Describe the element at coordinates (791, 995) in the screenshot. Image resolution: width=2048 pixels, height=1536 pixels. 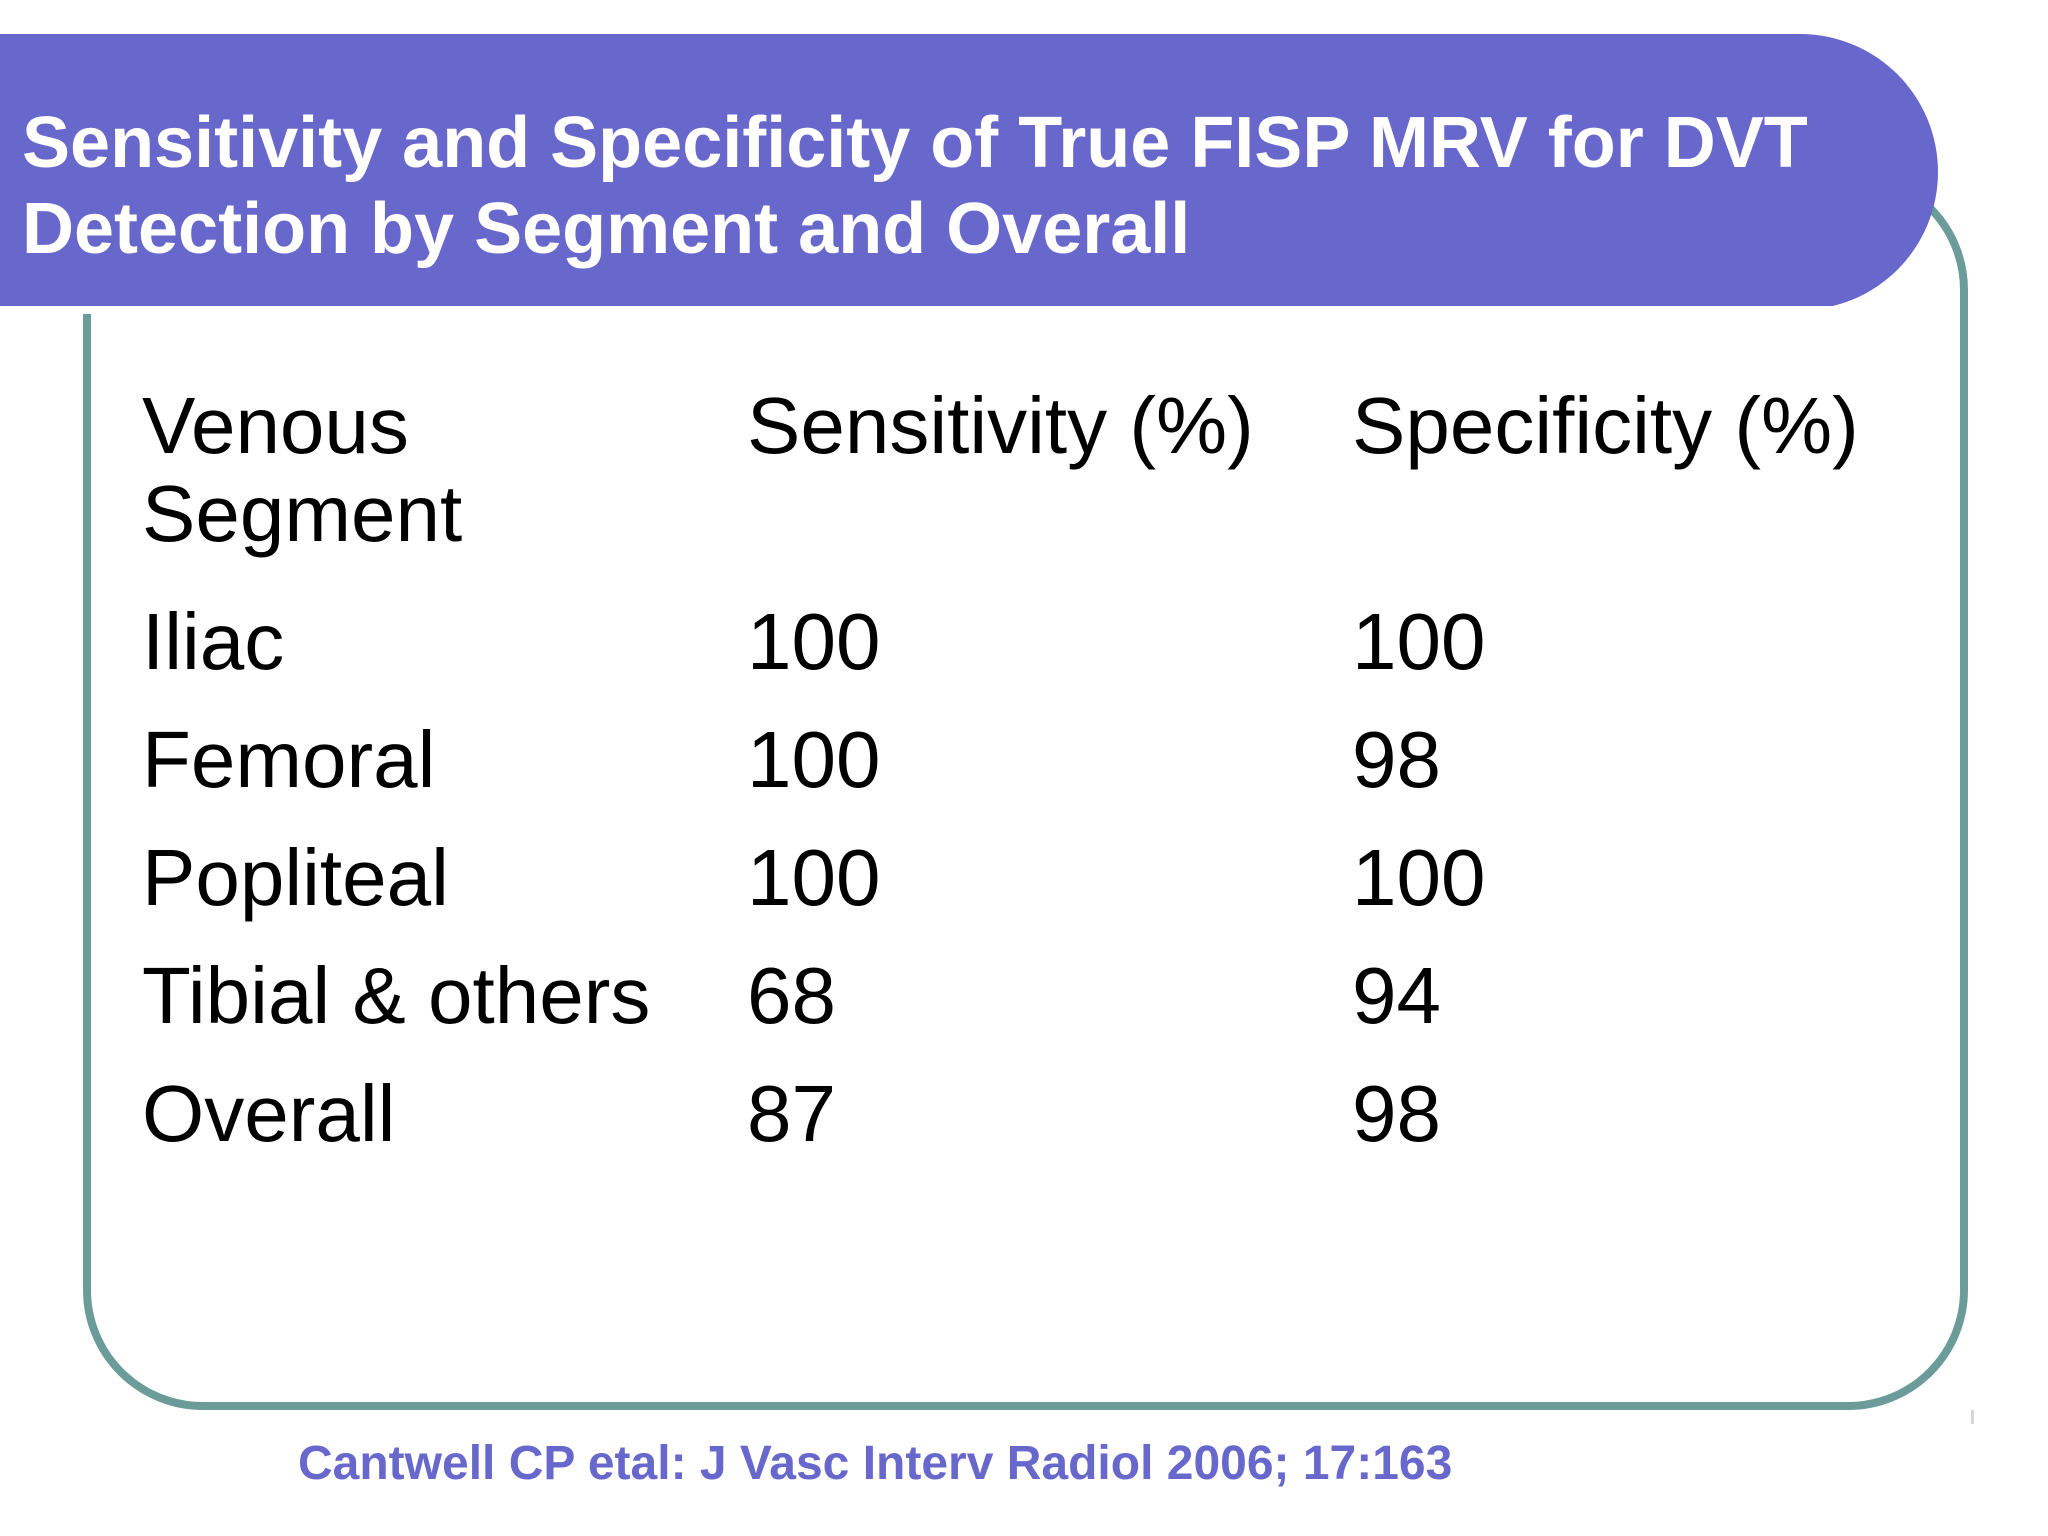
I see `sensitivity-cell: 68` at that location.